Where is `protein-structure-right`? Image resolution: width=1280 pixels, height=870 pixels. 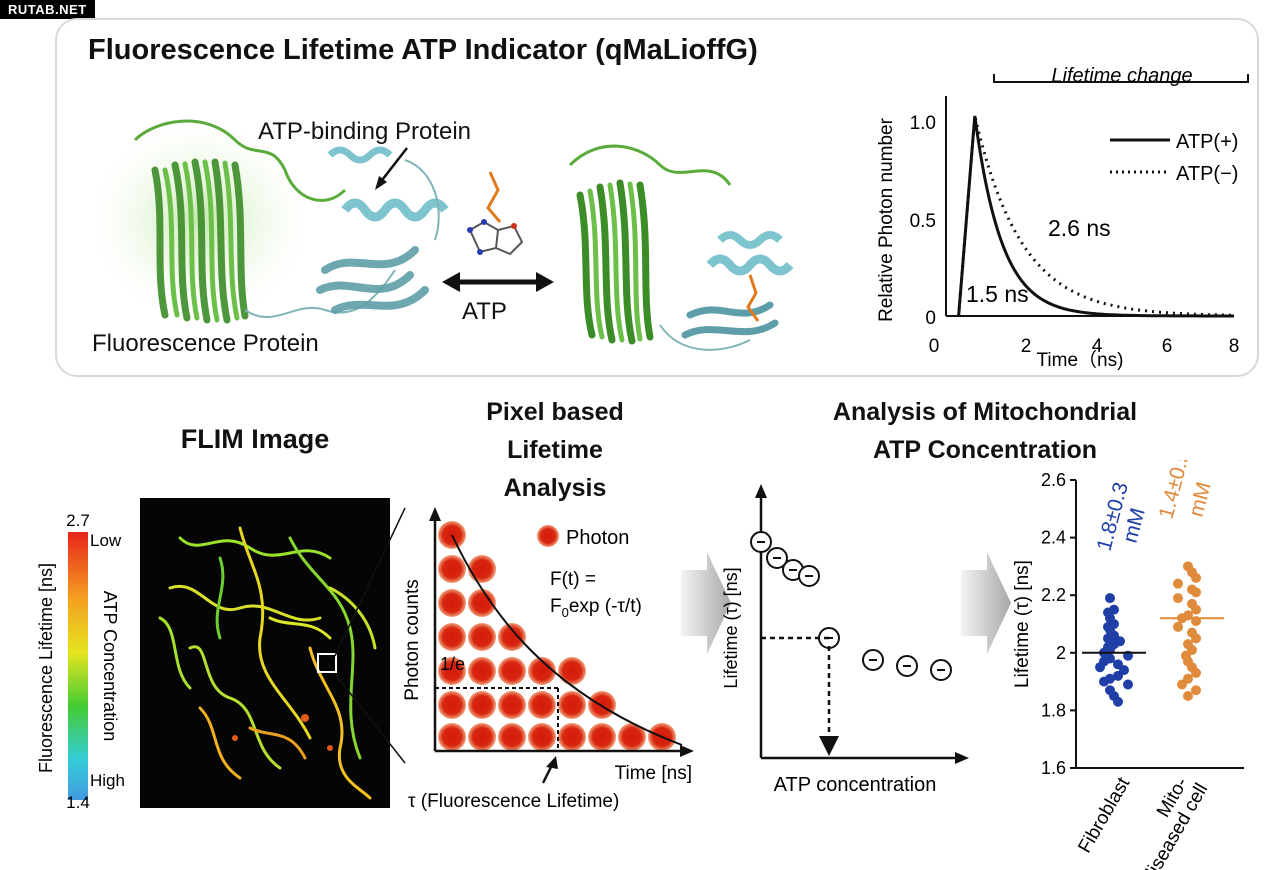
protein-structure-right is located at coordinates (681, 247).